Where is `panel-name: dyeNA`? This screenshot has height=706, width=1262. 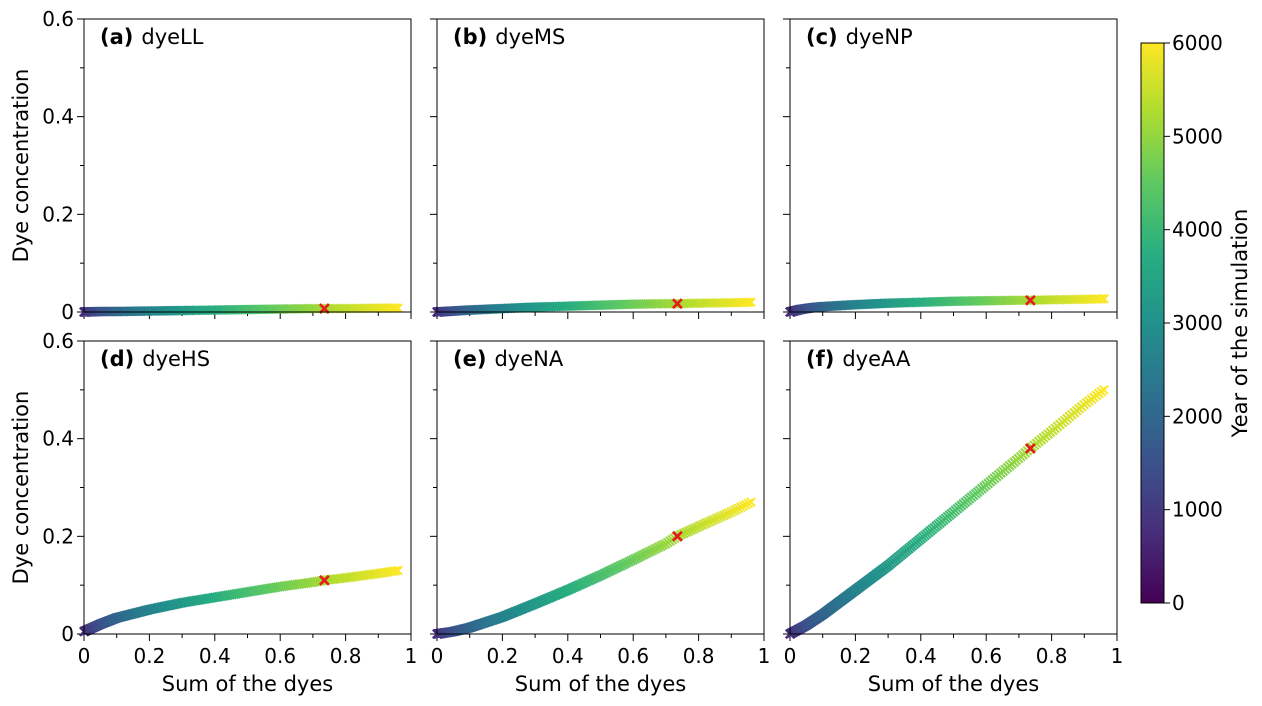
panel-name: dyeNA is located at coordinates (528, 359).